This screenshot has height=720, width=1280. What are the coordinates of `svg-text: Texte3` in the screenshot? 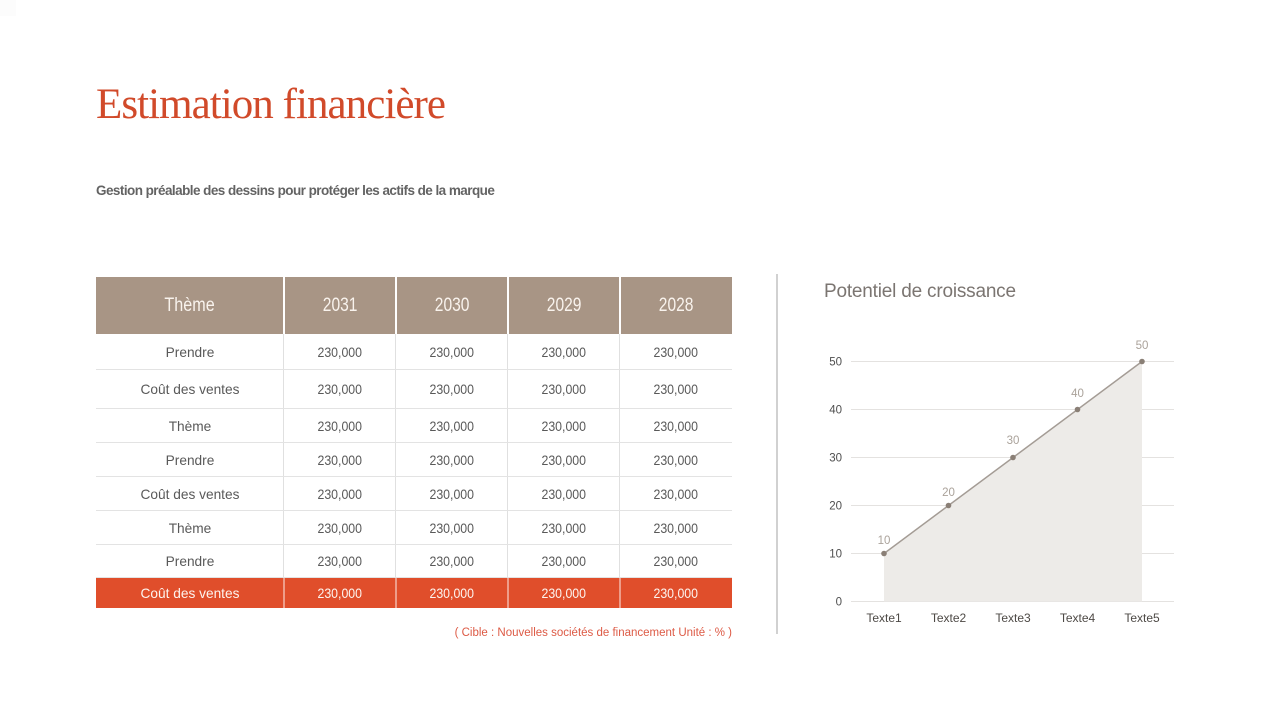 It's located at (1013, 618).